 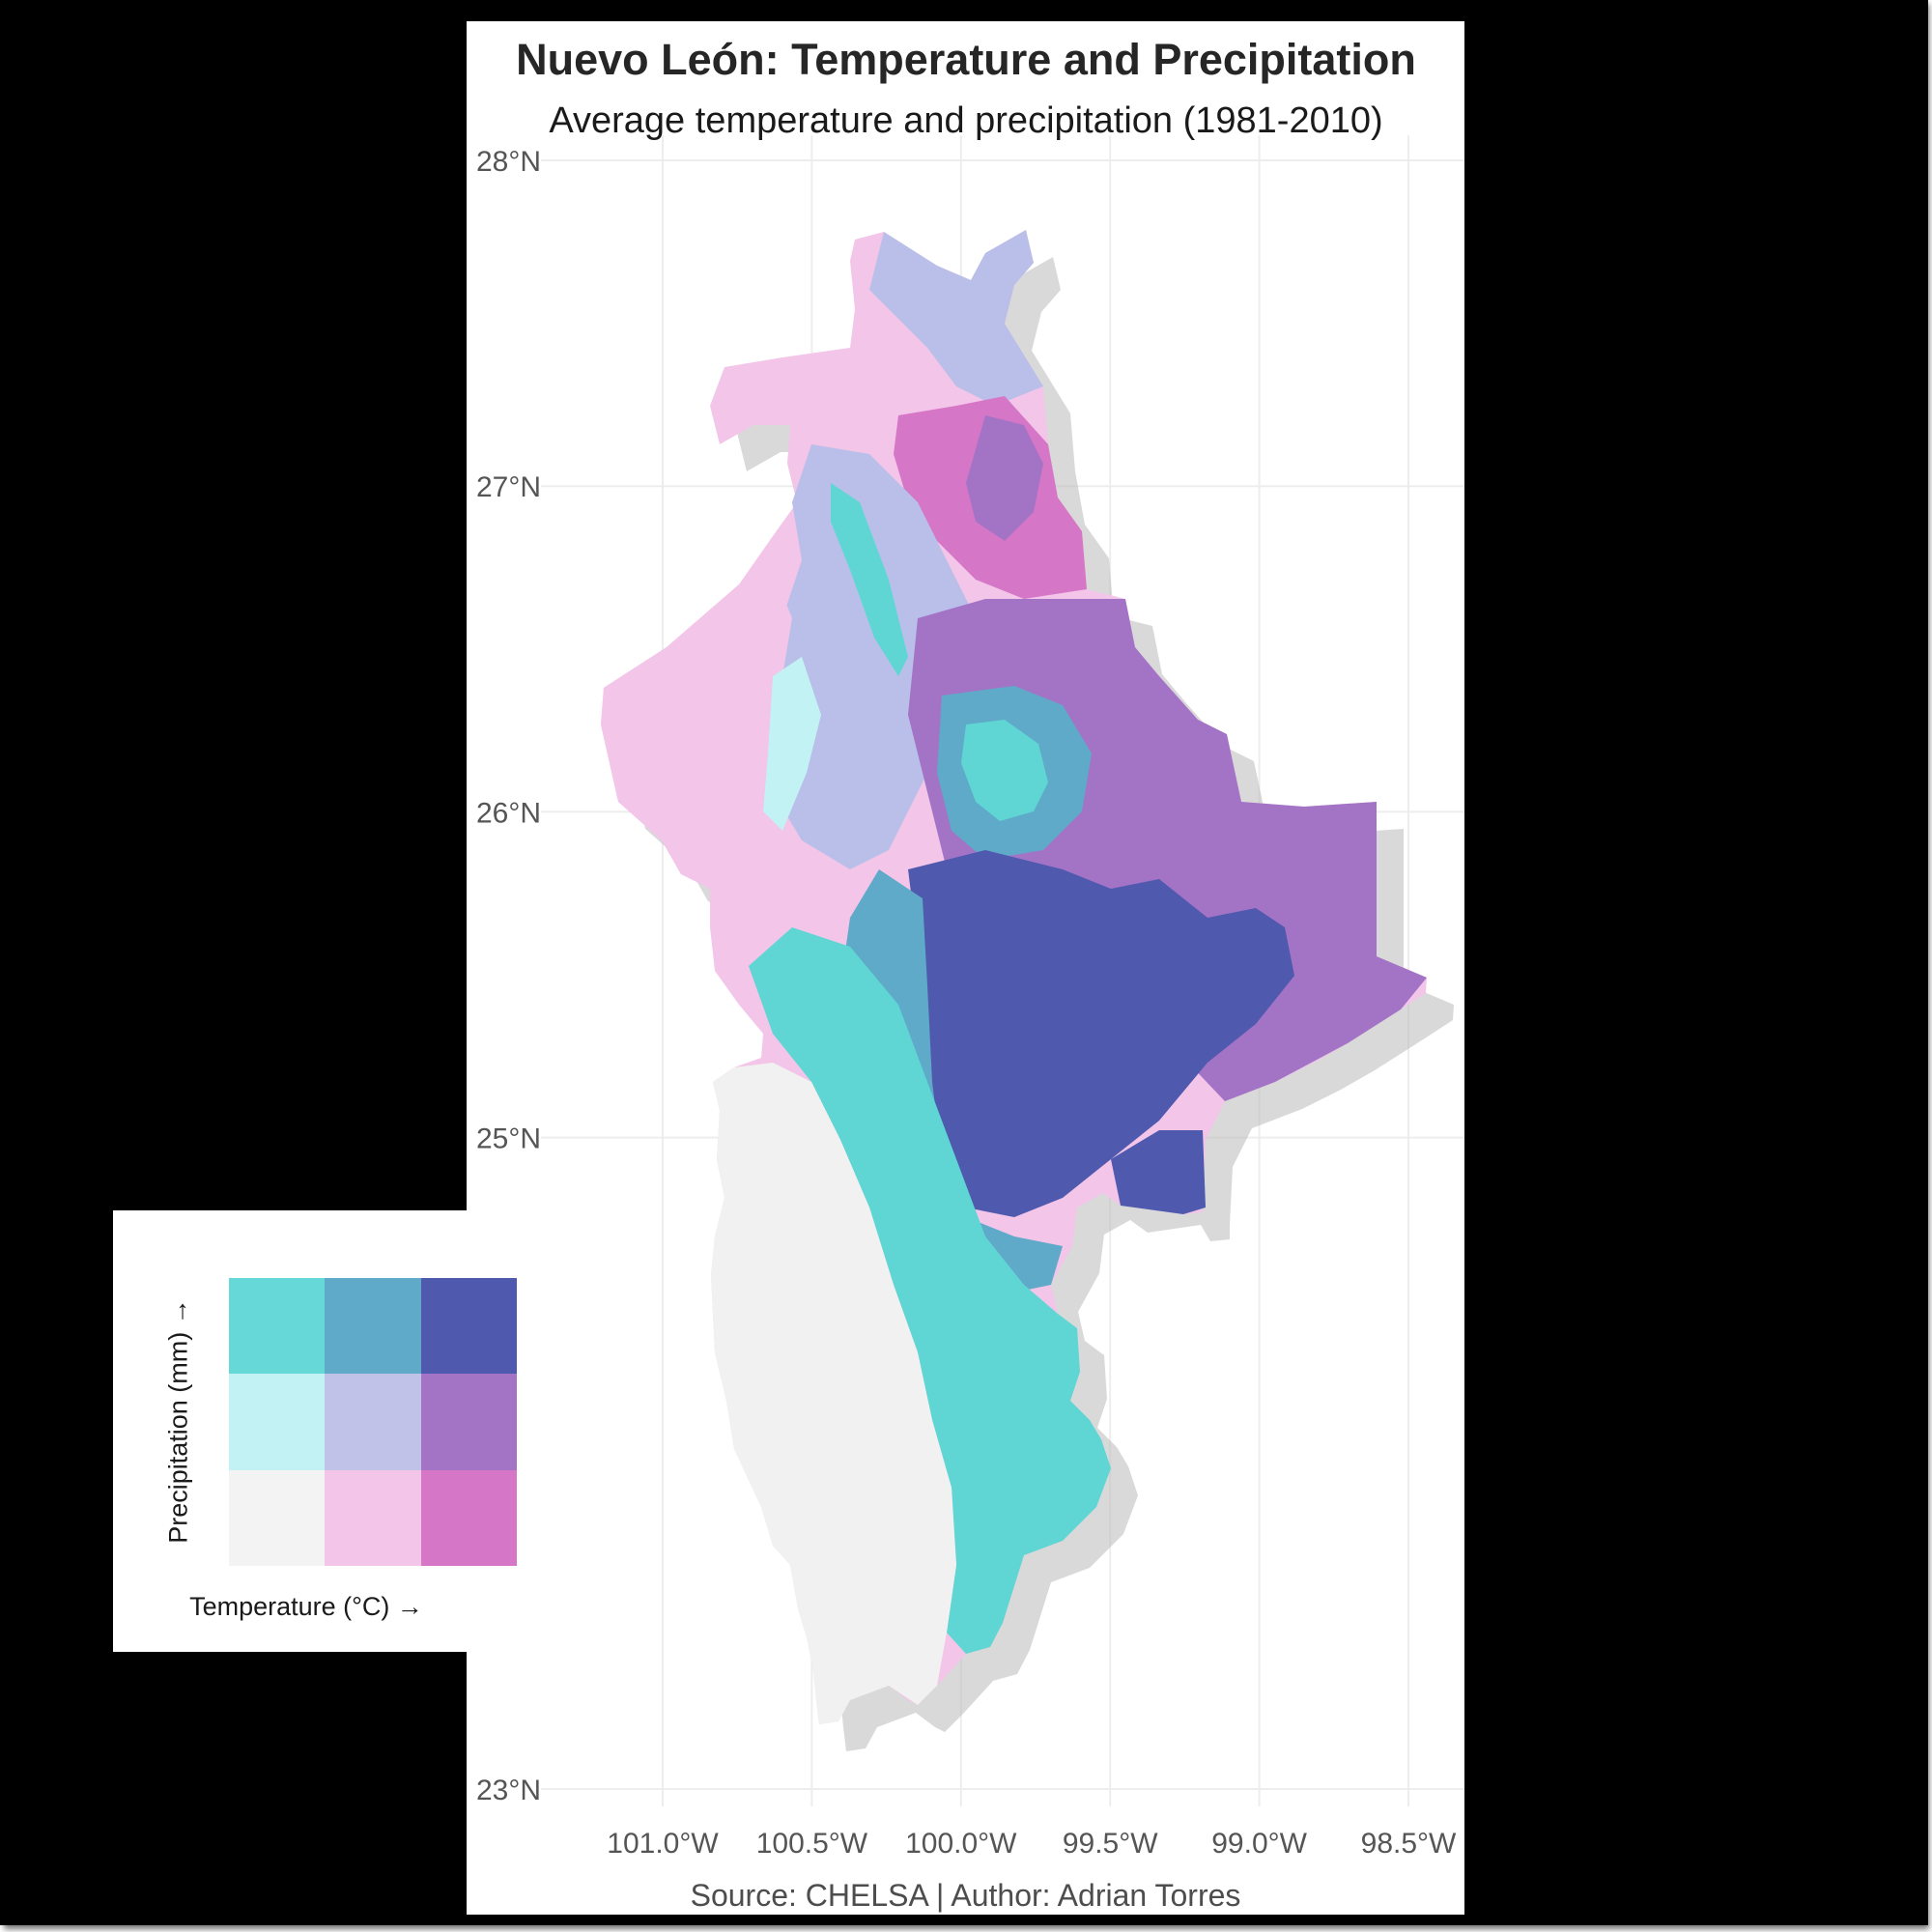 I want to click on western-ridge-cool-mid, so click(x=792, y=744).